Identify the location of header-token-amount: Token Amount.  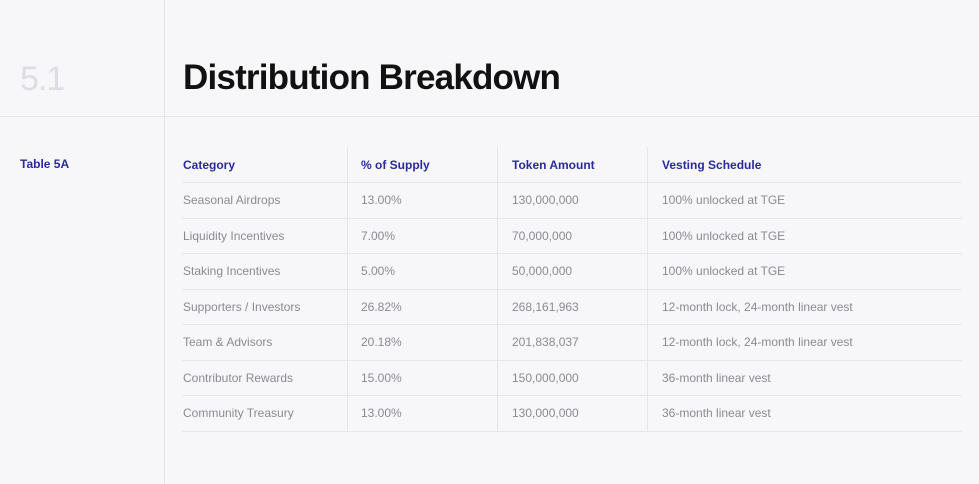
(572, 164).